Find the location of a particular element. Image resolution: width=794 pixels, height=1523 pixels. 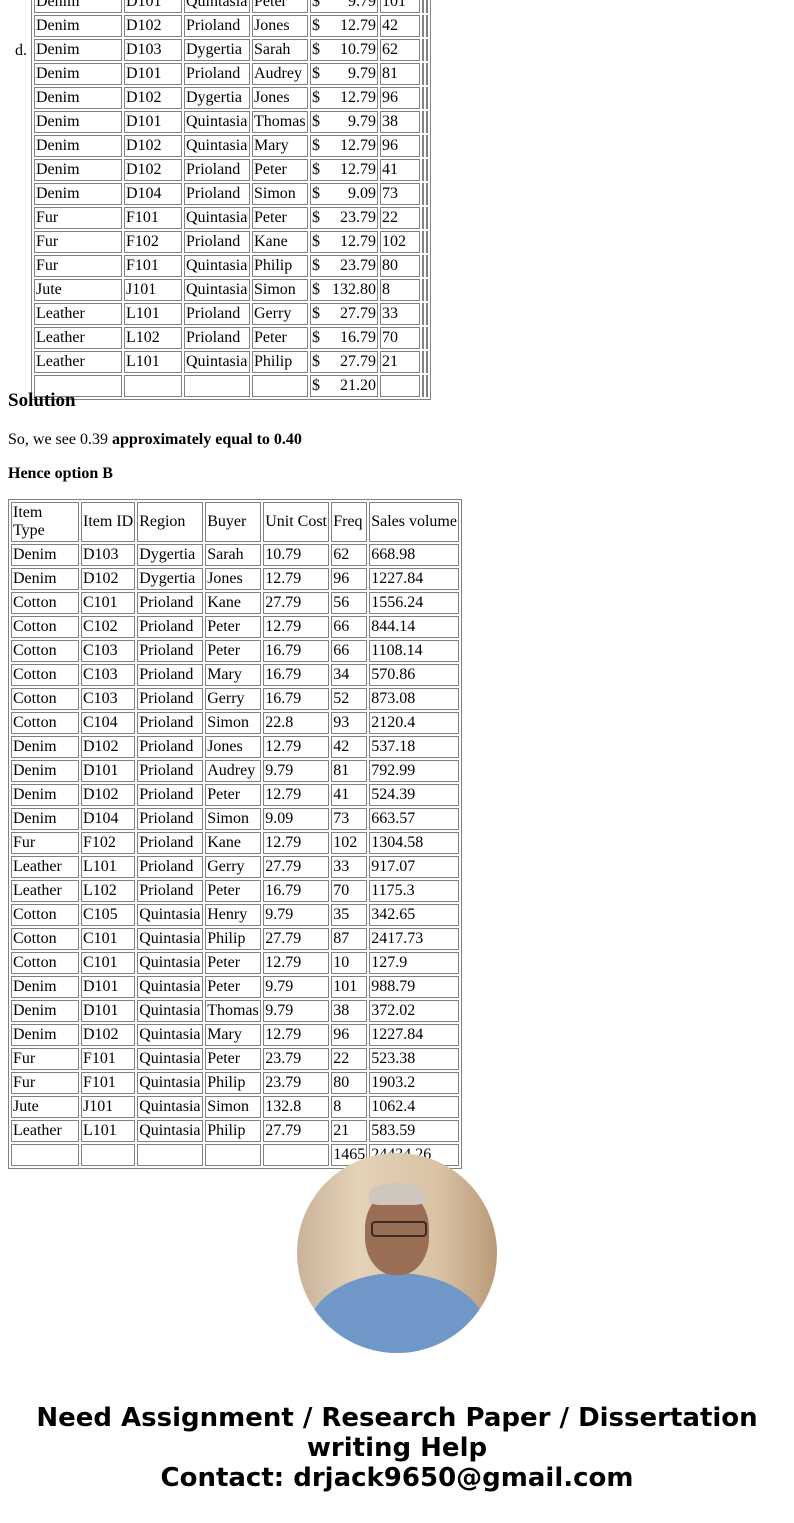

table-cell: 70 is located at coordinates (349, 891).